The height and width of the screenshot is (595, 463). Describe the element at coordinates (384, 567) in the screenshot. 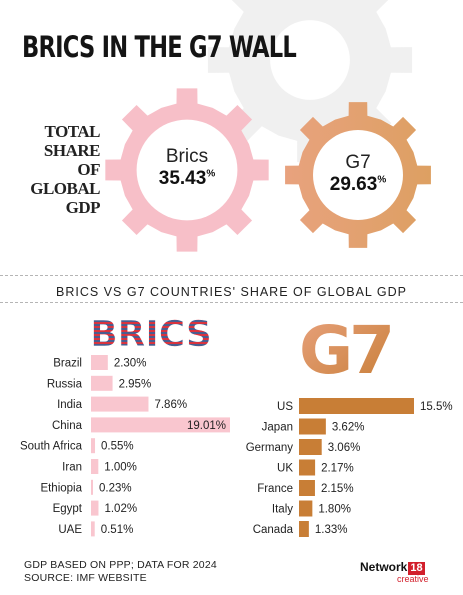

I see `brand-name: Network` at that location.